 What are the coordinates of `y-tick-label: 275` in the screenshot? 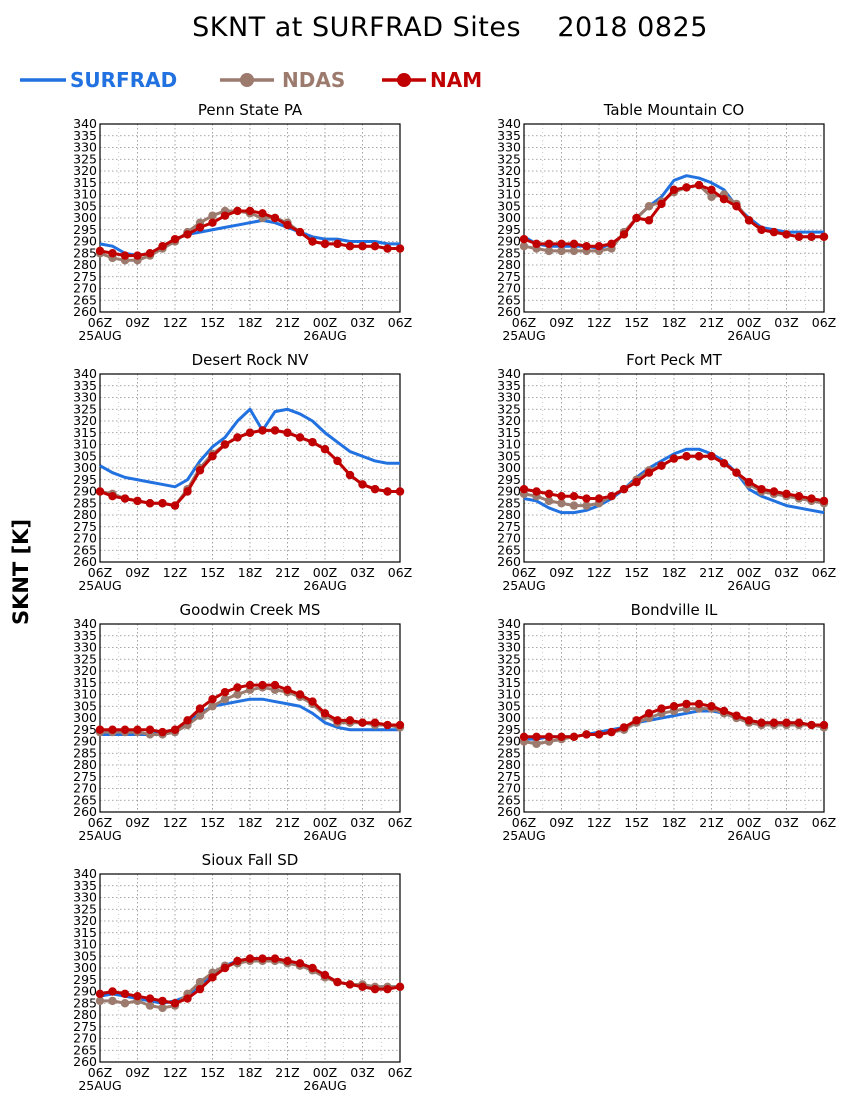 It's located at (85, 276).